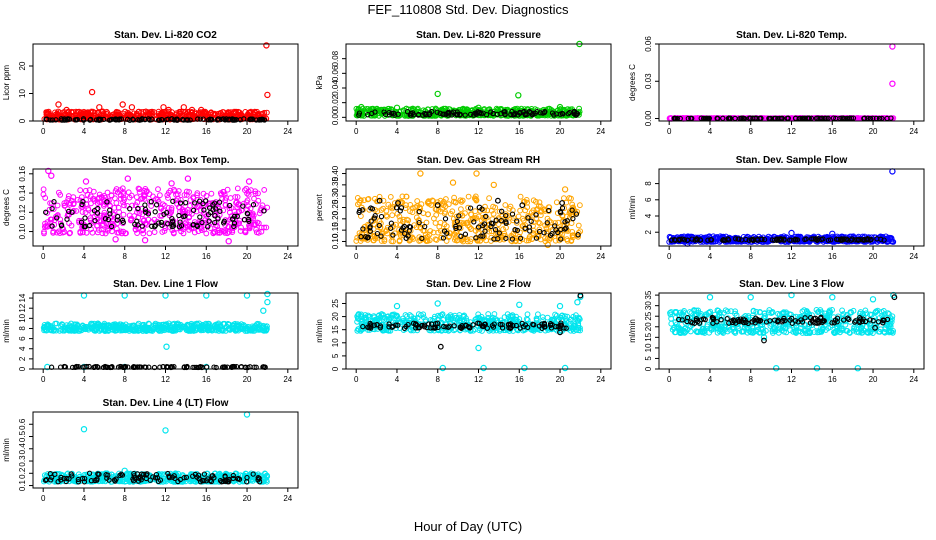 This screenshot has height=540, width=936. Describe the element at coordinates (22, 297) in the screenshot. I see `y-tick-label: 14` at that location.